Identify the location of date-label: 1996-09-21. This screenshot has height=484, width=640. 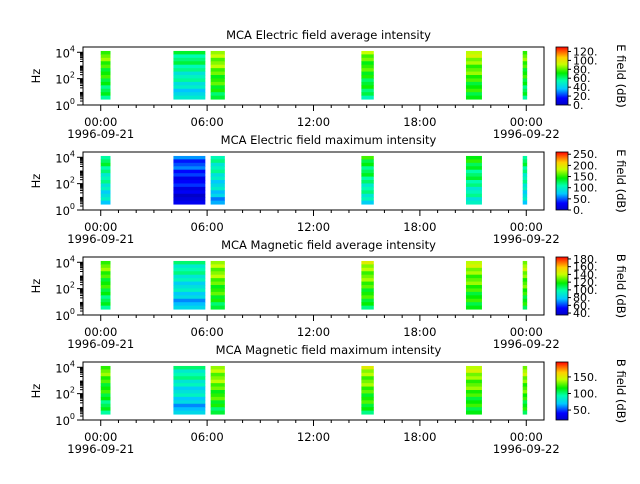
(100, 449).